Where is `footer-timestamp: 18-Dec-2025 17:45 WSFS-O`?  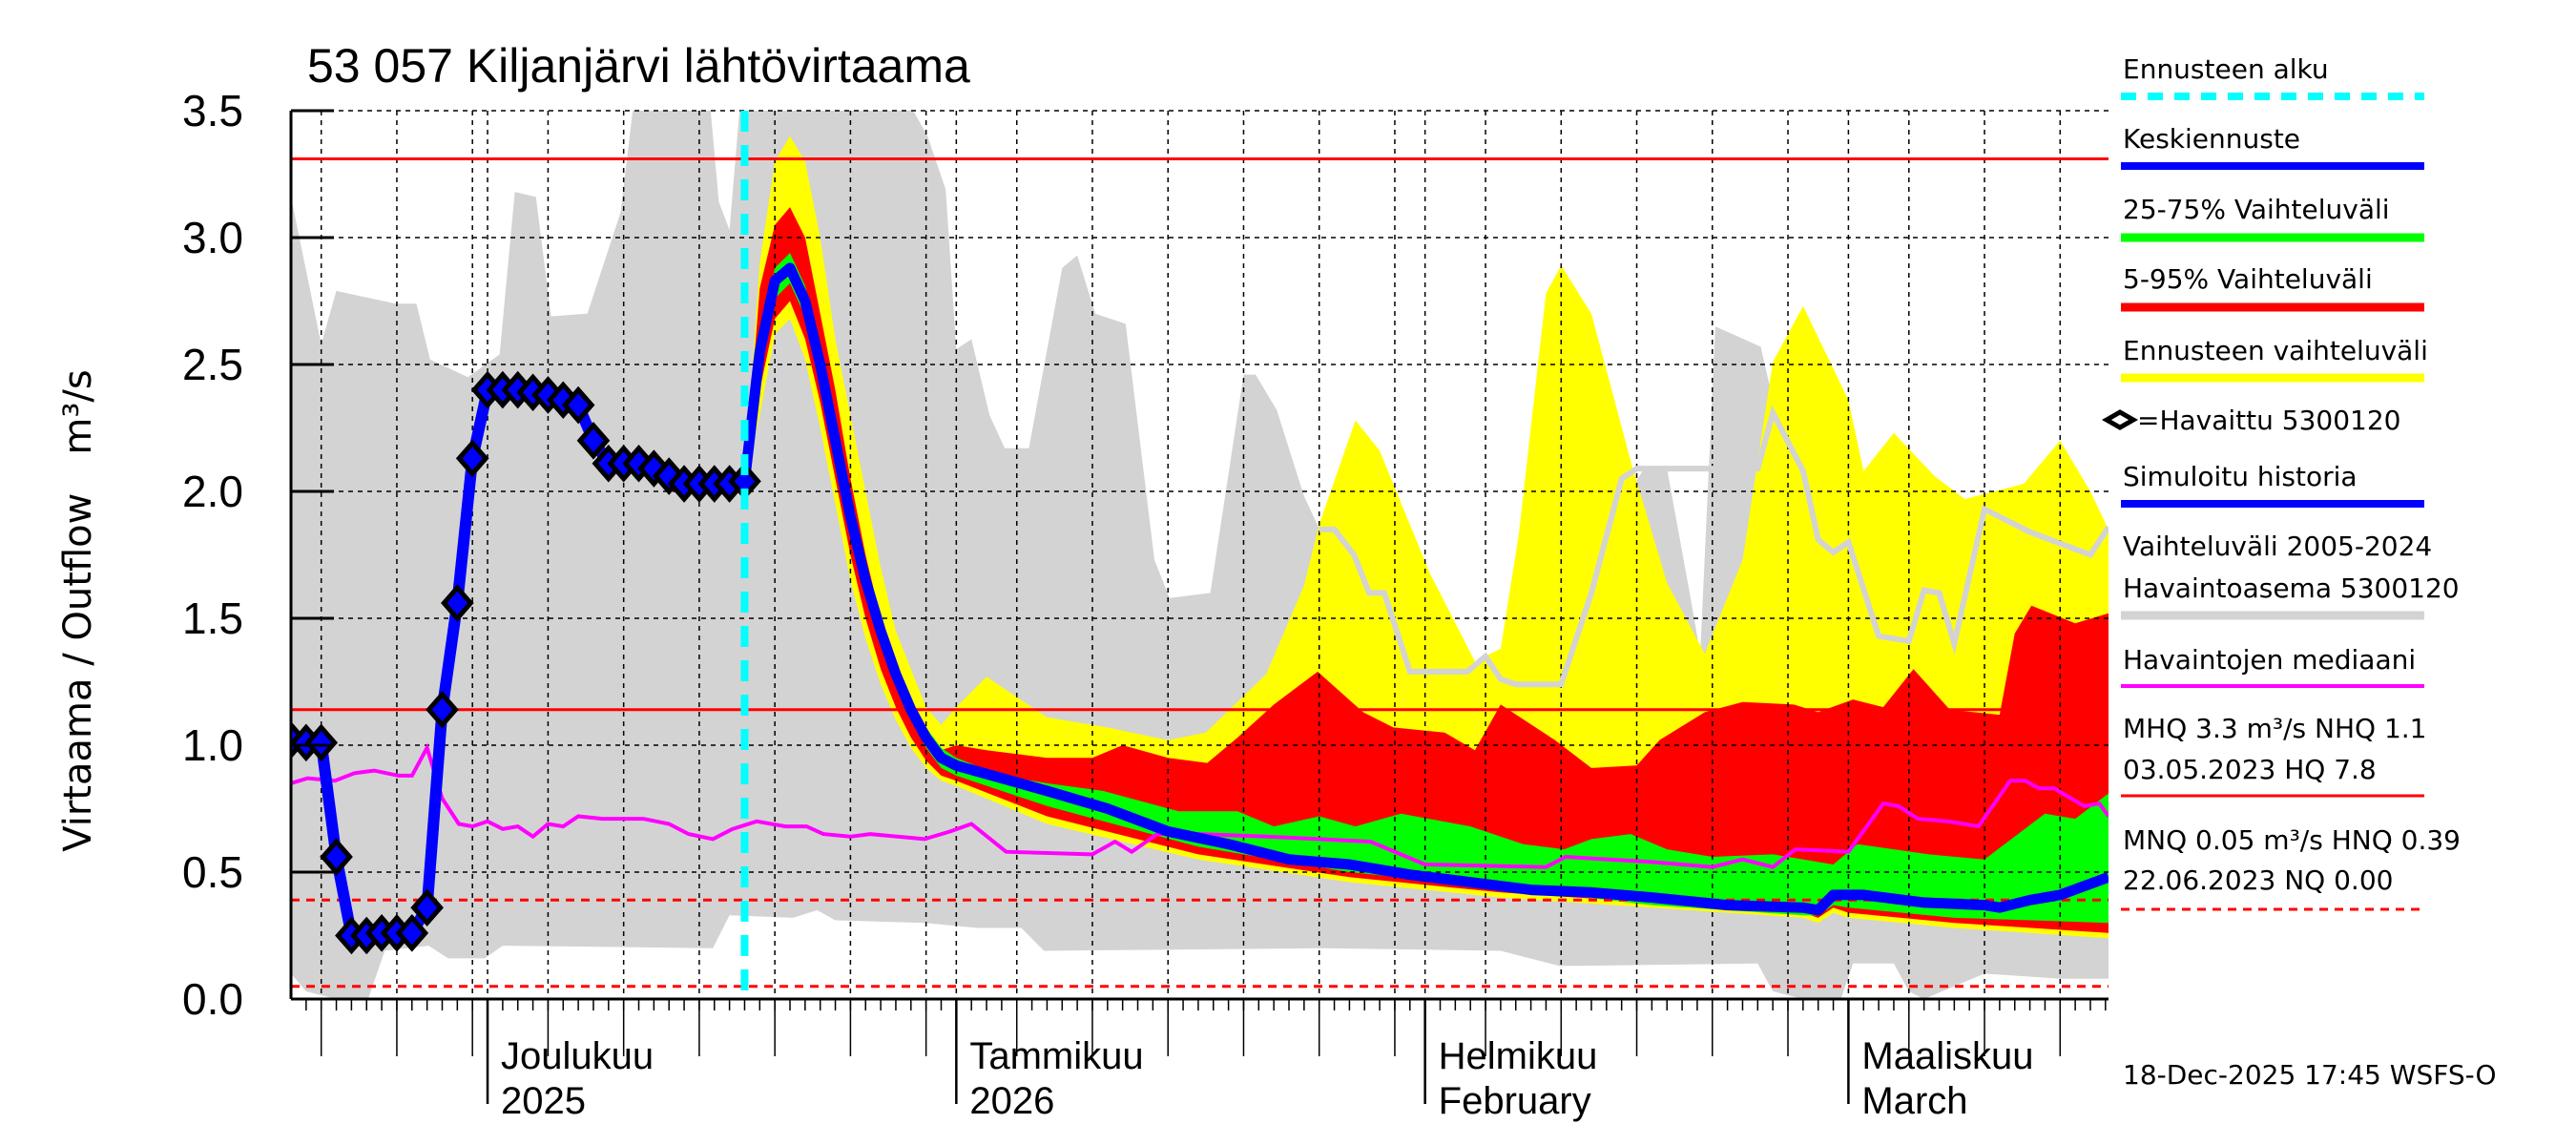
footer-timestamp: 18-Dec-2025 17:45 WSFS-O is located at coordinates (2310, 1075).